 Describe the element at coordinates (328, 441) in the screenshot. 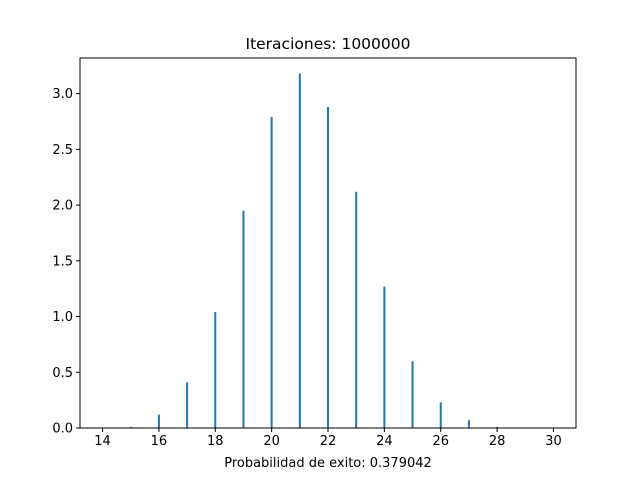

I see `x-tick-label: 22` at that location.